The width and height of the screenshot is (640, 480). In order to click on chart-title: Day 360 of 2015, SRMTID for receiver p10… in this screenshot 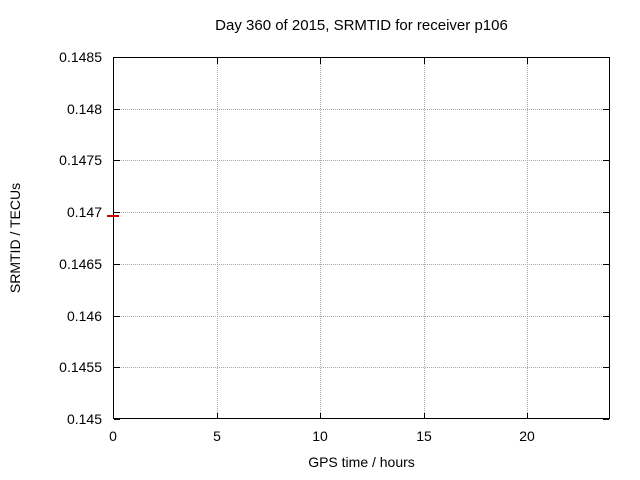, I will do `click(361, 25)`.